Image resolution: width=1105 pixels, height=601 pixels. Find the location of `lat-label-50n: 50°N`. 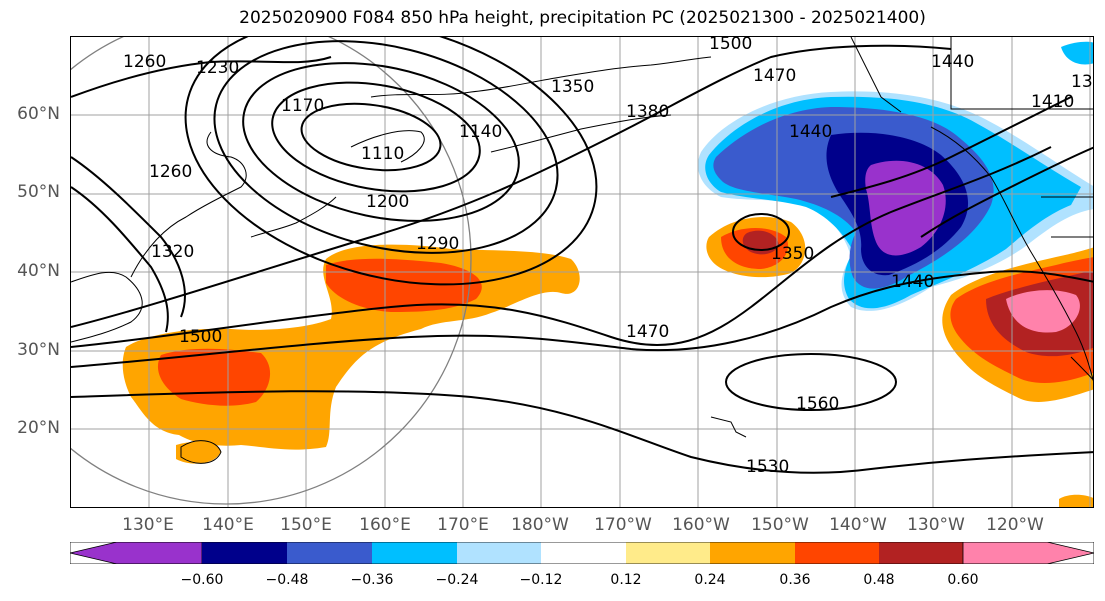

lat-label-50n: 50°N is located at coordinates (38, 192).